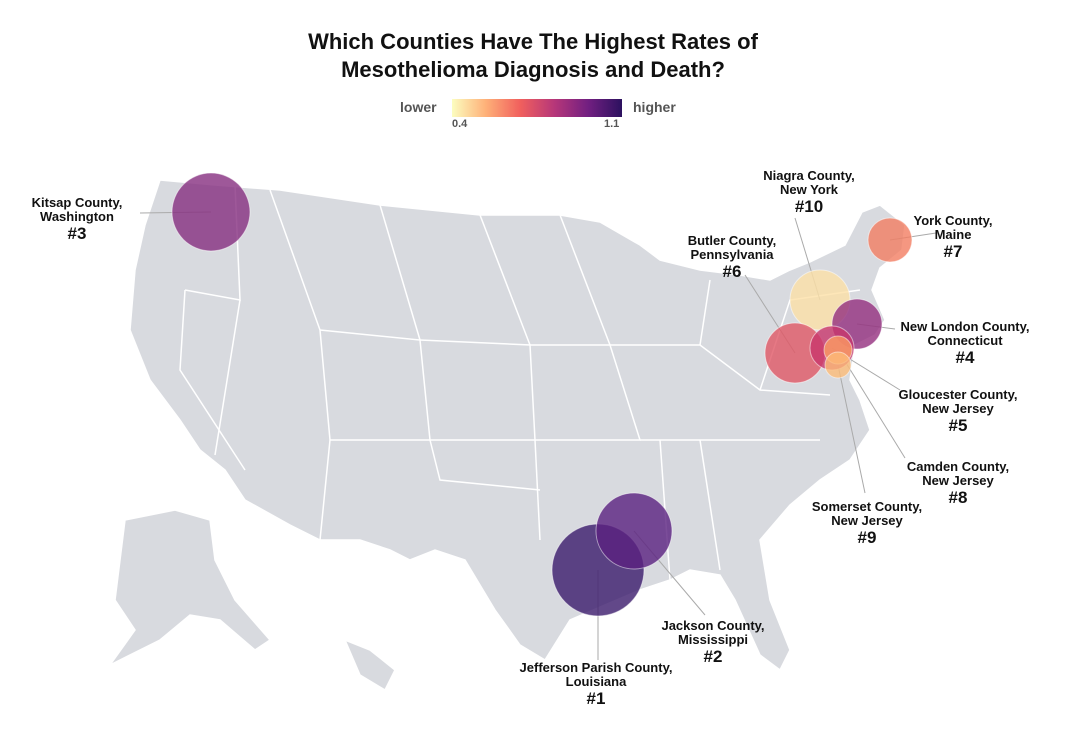 Image resolution: width=1066 pixels, height=740 pixels. Describe the element at coordinates (537, 108) in the screenshot. I see `legend-color-bar` at that location.